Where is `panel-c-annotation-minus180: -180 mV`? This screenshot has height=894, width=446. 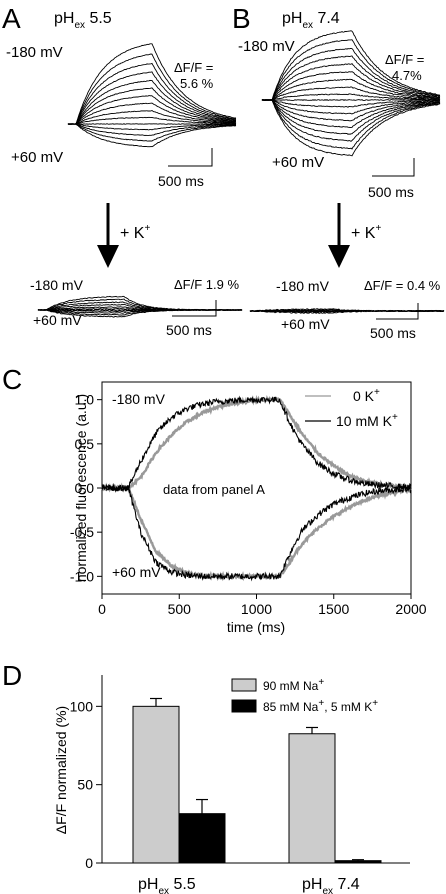
panel-c-annotation-minus180: -180 mV is located at coordinates (139, 399).